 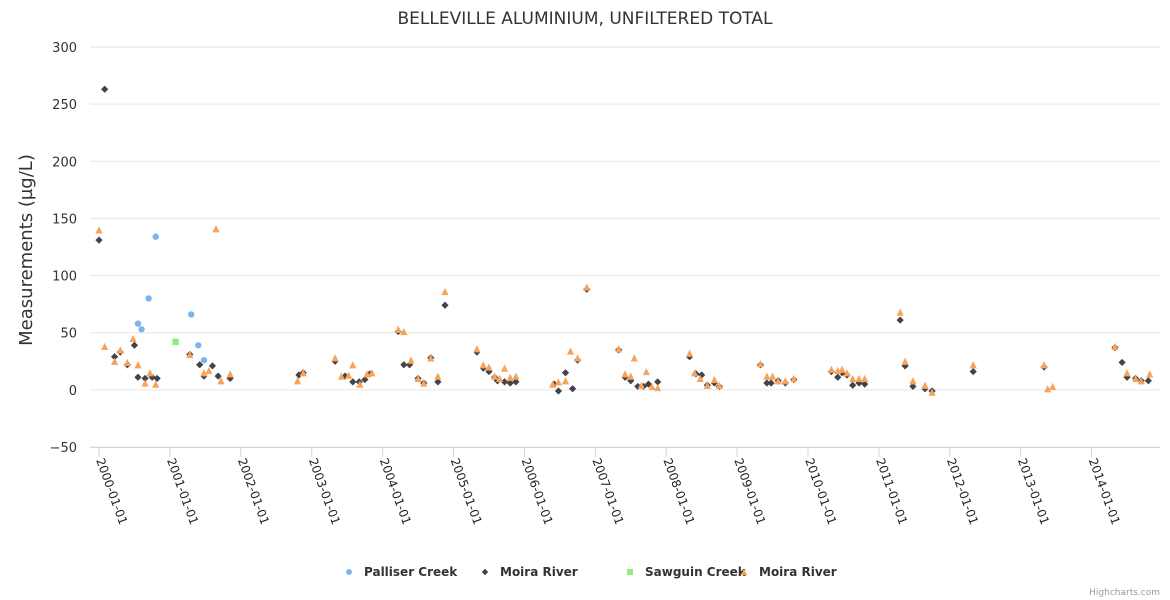 I want to click on legend-item: Sawguin Creek, so click(x=687, y=572).